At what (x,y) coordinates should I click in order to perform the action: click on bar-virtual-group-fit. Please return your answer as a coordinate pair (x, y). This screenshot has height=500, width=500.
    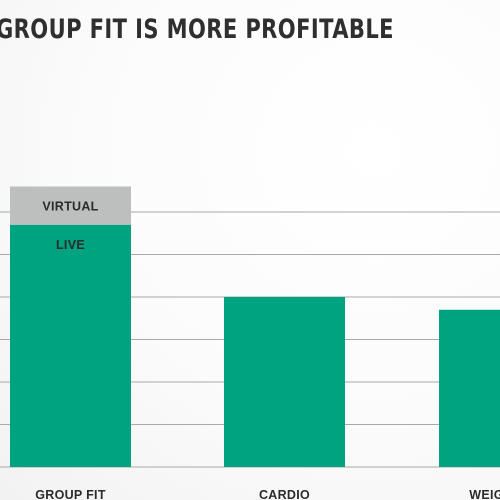
    Looking at the image, I should click on (70, 205).